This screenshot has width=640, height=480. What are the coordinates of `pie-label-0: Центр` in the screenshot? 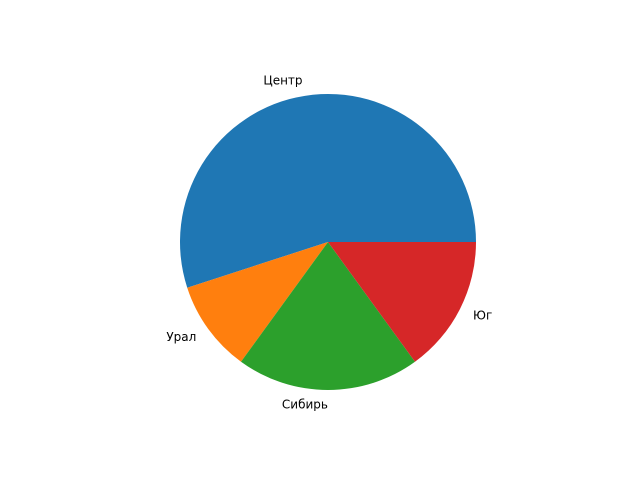 It's located at (282, 81).